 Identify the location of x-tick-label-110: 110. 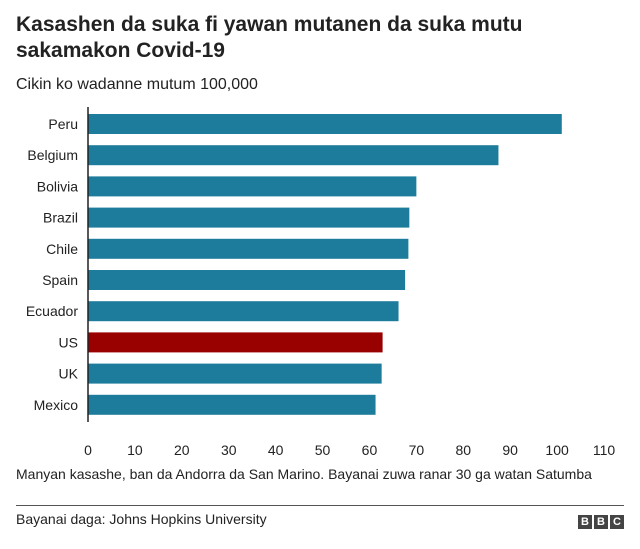
(604, 448).